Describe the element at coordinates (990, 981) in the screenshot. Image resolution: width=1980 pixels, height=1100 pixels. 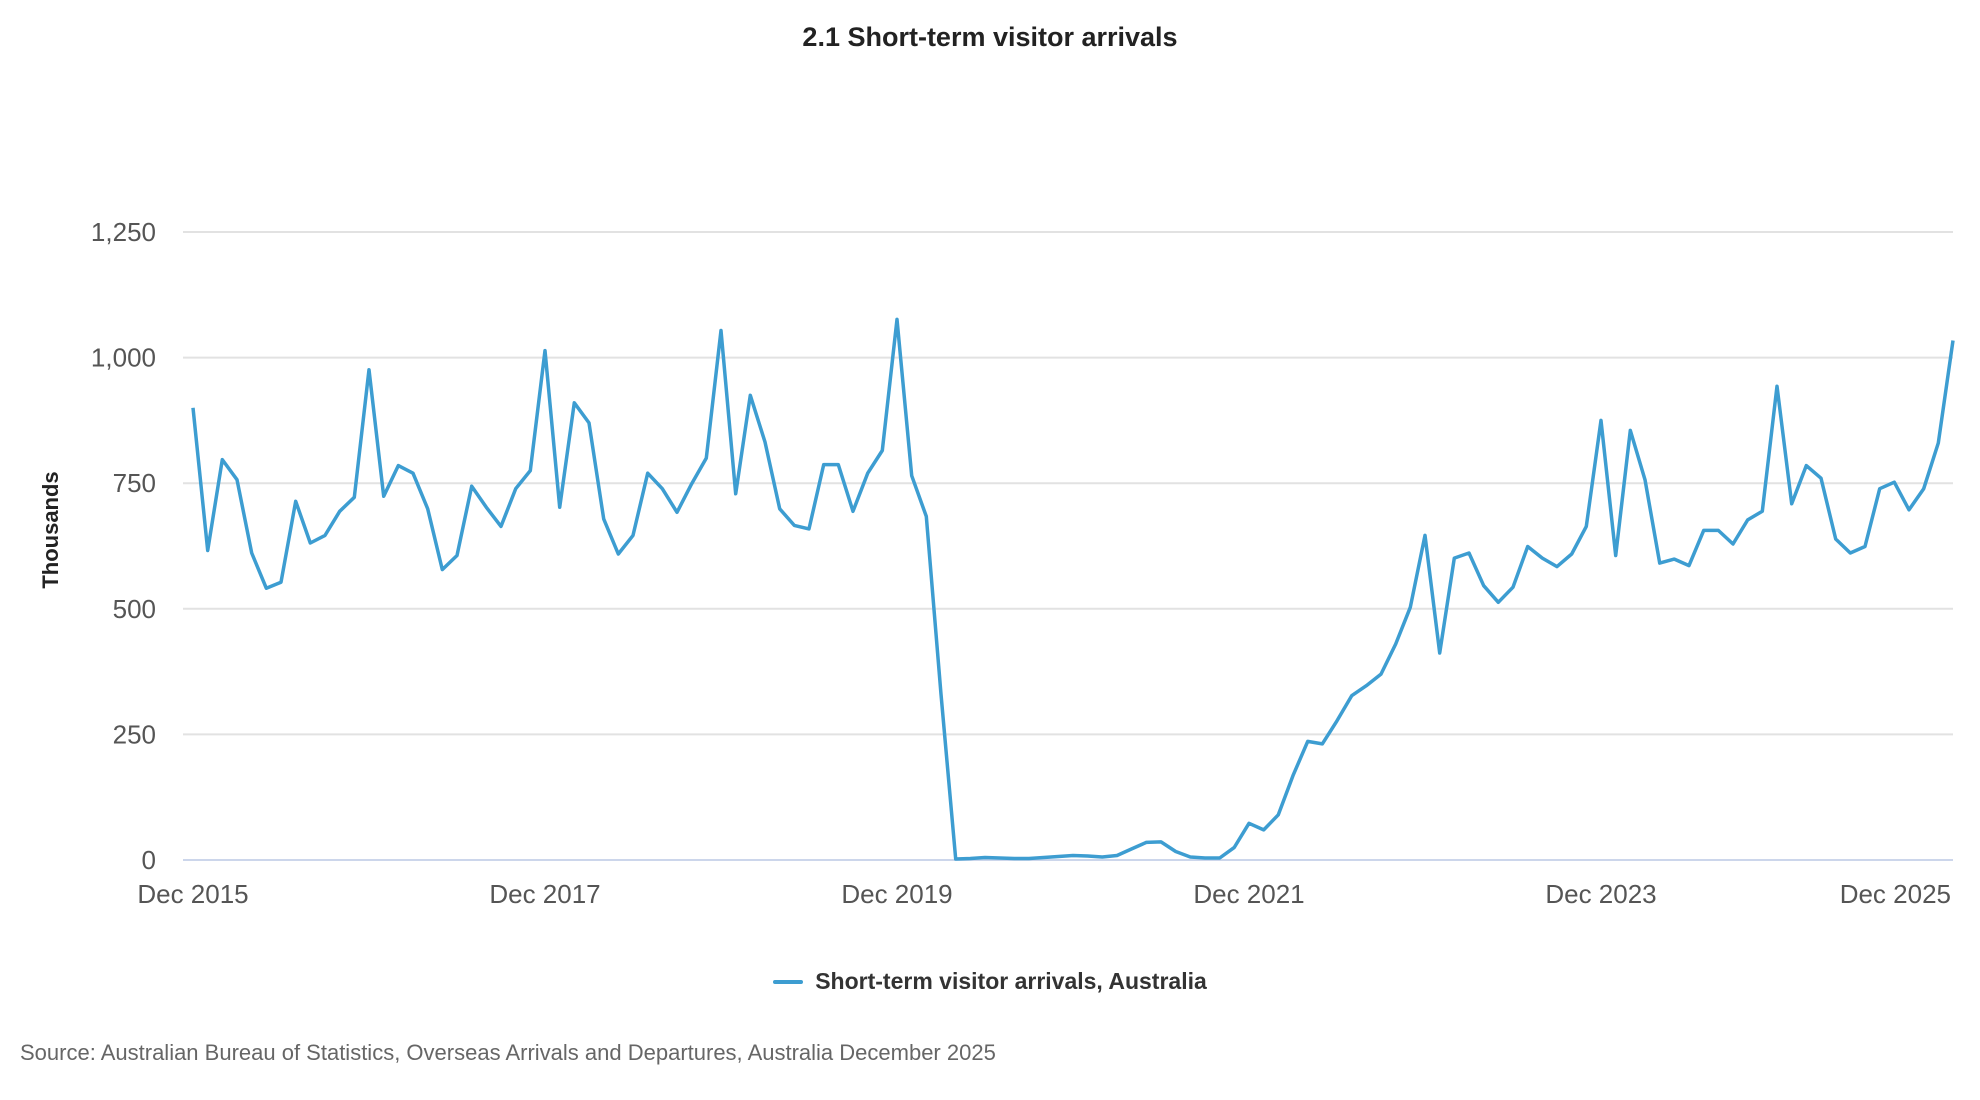
I see `legend: Short-term visitor arrivals, Australia` at that location.